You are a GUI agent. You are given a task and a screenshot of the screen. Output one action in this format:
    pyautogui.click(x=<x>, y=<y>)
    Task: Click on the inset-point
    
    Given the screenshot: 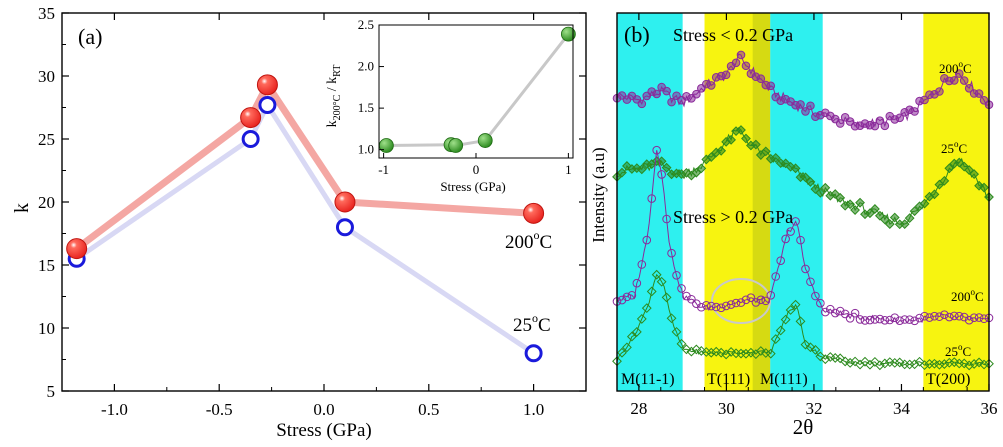 What is the action you would take?
    pyautogui.click(x=386, y=145)
    